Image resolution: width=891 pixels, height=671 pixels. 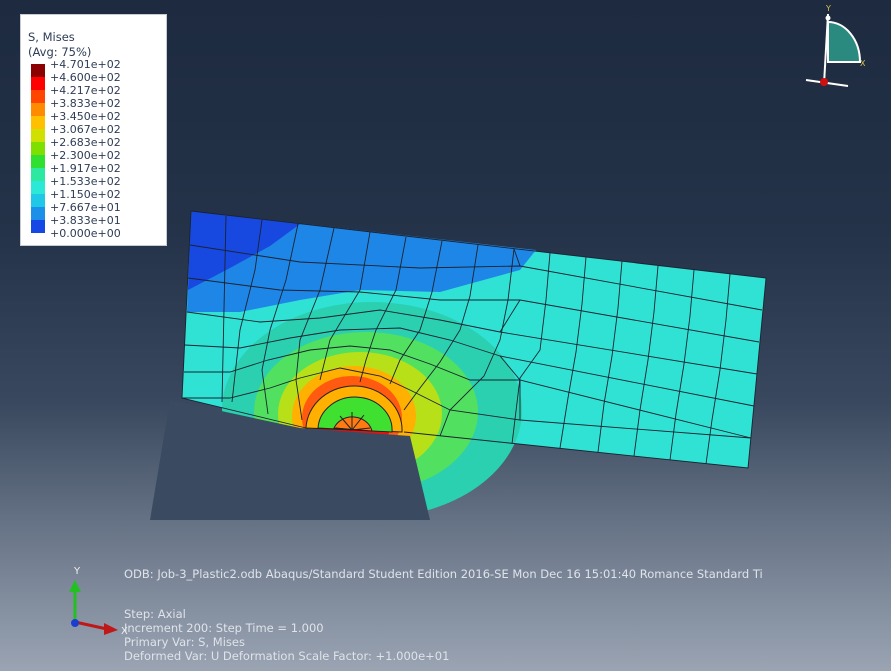 I want to click on triad-x-arrowhead, so click(x=111, y=629).